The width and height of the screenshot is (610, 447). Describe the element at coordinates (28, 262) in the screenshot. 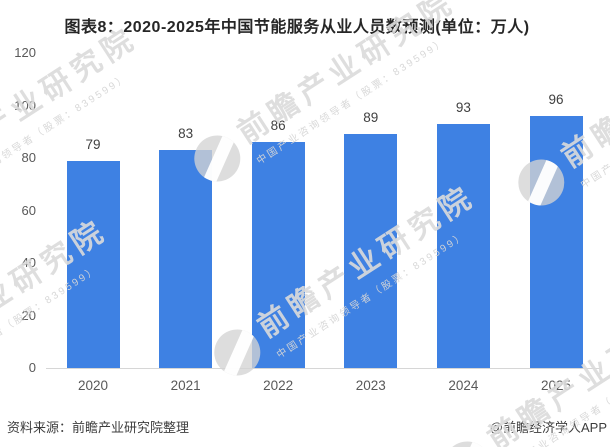

I see `y-axis-label: 40` at that location.